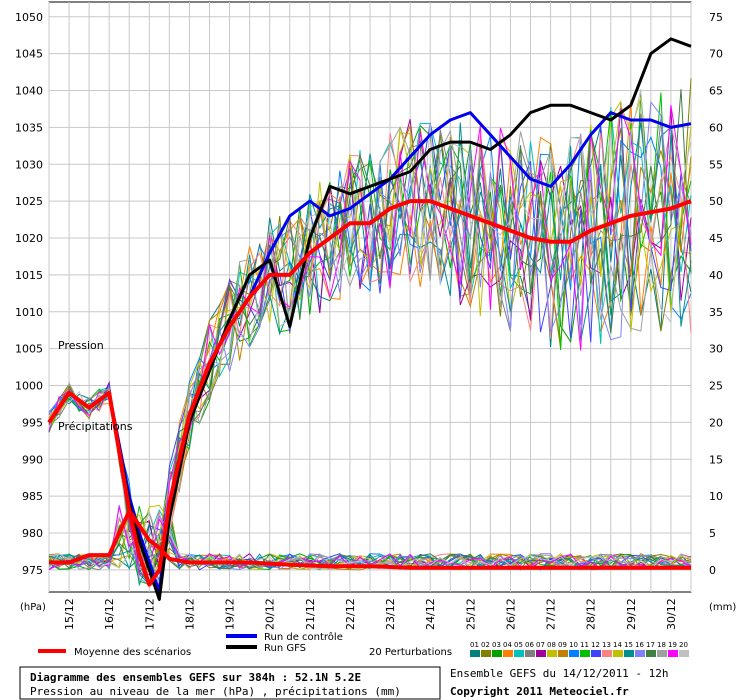  I want to click on left-tick-label: 975, so click(32, 570).